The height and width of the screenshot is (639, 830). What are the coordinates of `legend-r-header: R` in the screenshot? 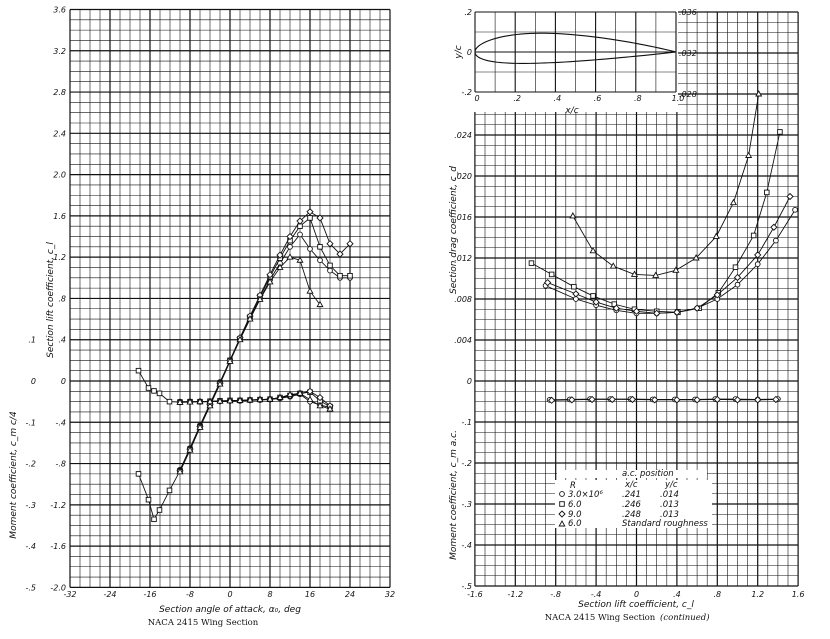 It's located at (573, 486).